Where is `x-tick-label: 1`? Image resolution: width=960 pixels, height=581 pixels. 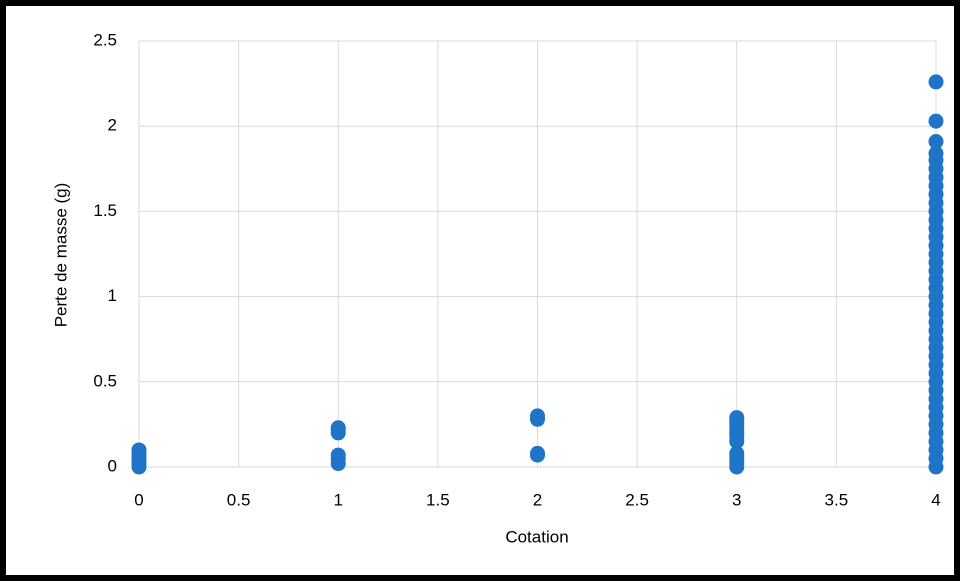 x-tick-label: 1 is located at coordinates (338, 499).